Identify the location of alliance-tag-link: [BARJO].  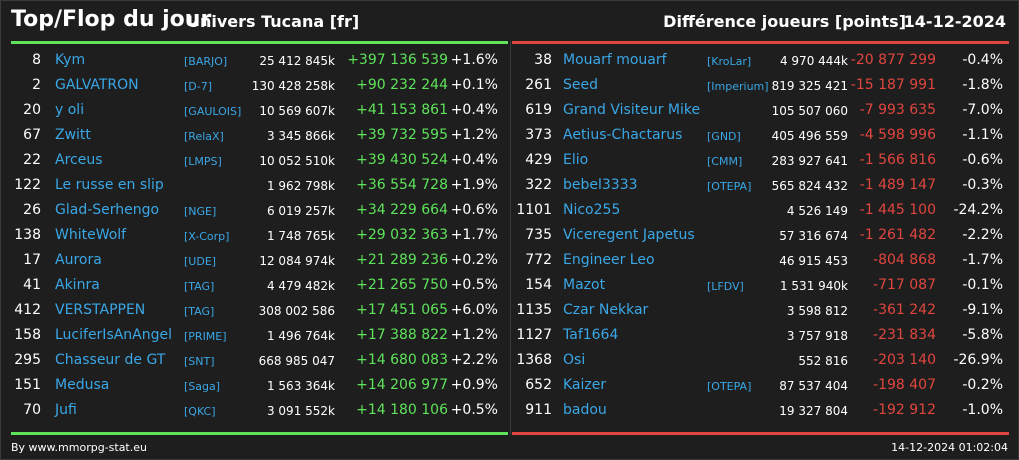
(206, 61).